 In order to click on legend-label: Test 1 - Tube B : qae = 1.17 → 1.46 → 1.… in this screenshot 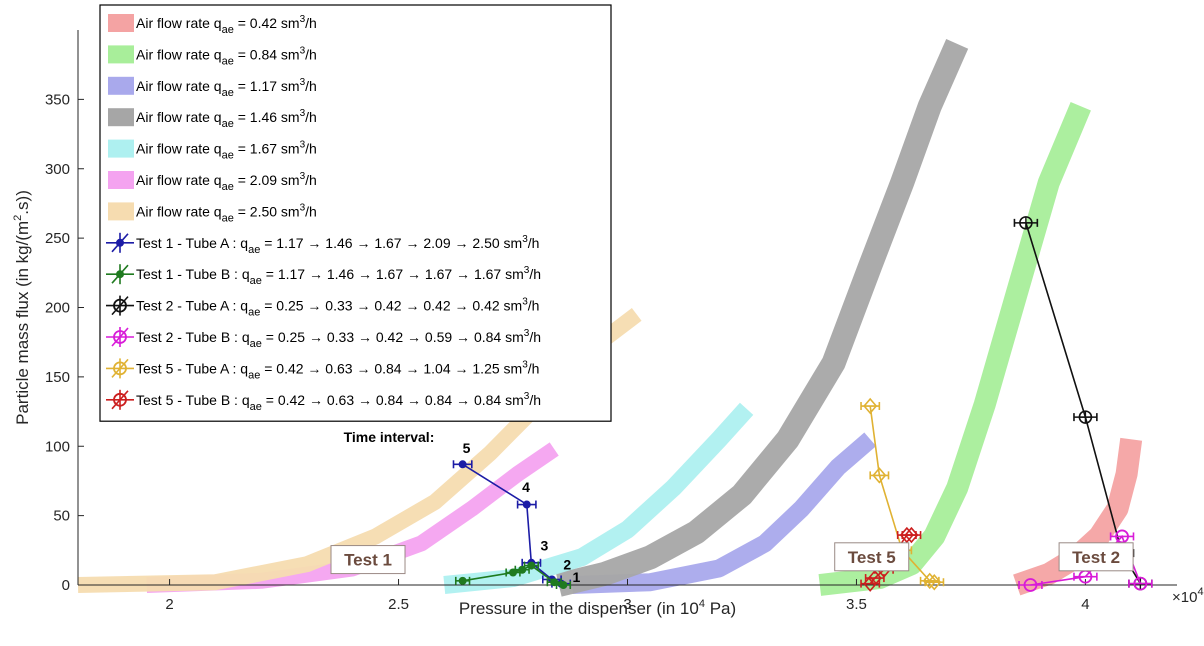, I will do `click(338, 276)`.